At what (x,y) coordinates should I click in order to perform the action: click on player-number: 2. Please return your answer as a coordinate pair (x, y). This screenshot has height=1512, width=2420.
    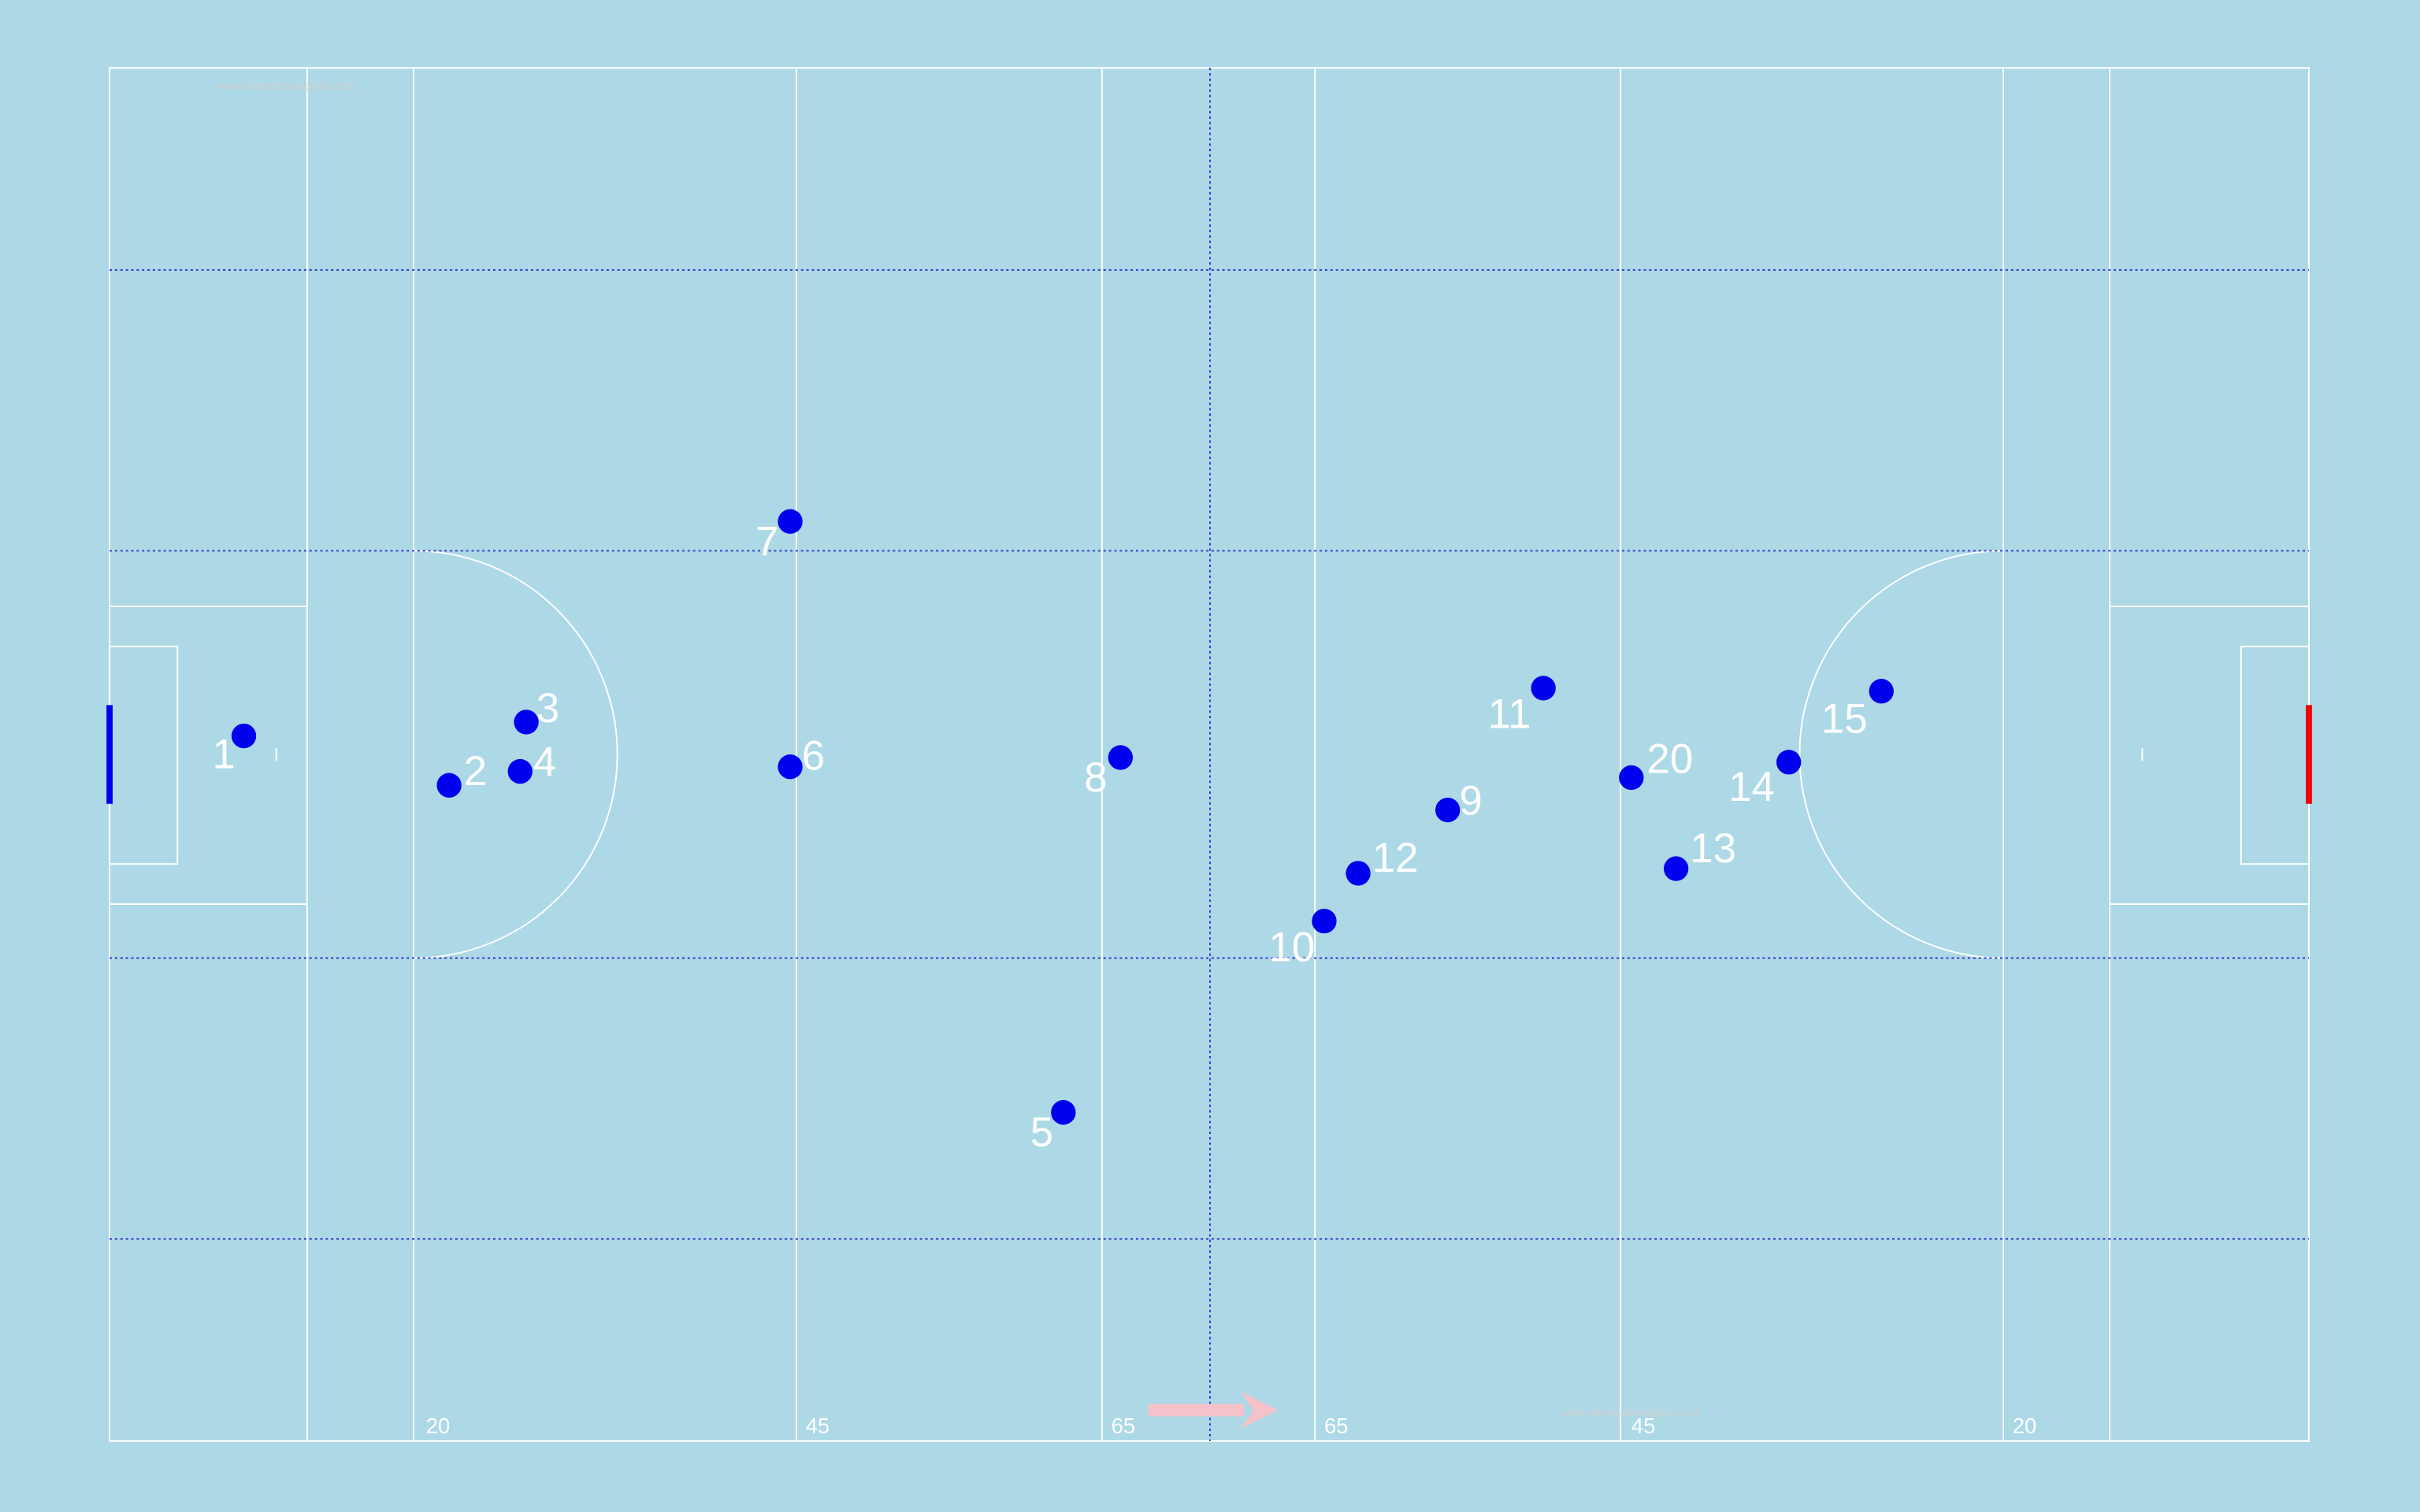
    Looking at the image, I should click on (476, 771).